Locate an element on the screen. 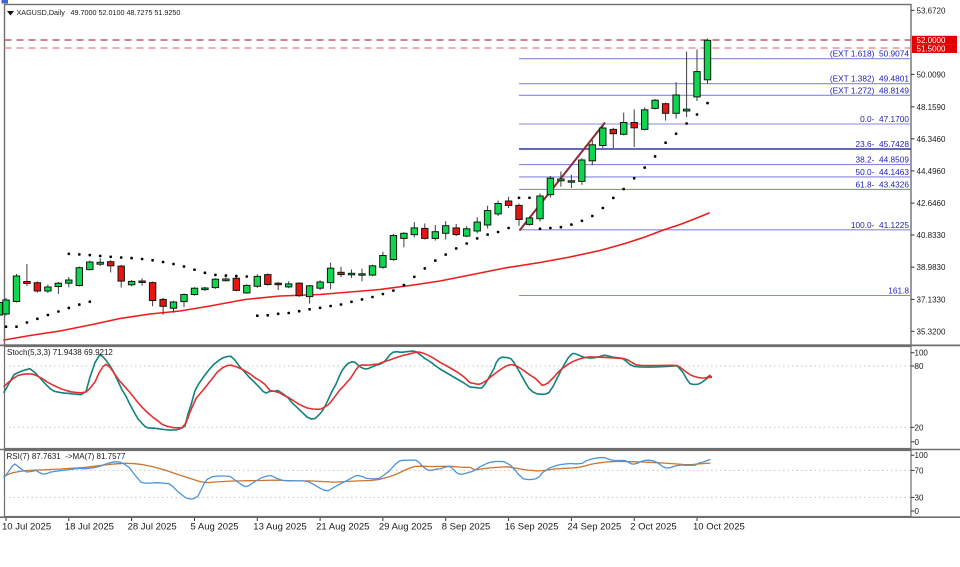 The image size is (960, 567). svg-text: (EXT 1.382) 49.4801 is located at coordinates (870, 79).